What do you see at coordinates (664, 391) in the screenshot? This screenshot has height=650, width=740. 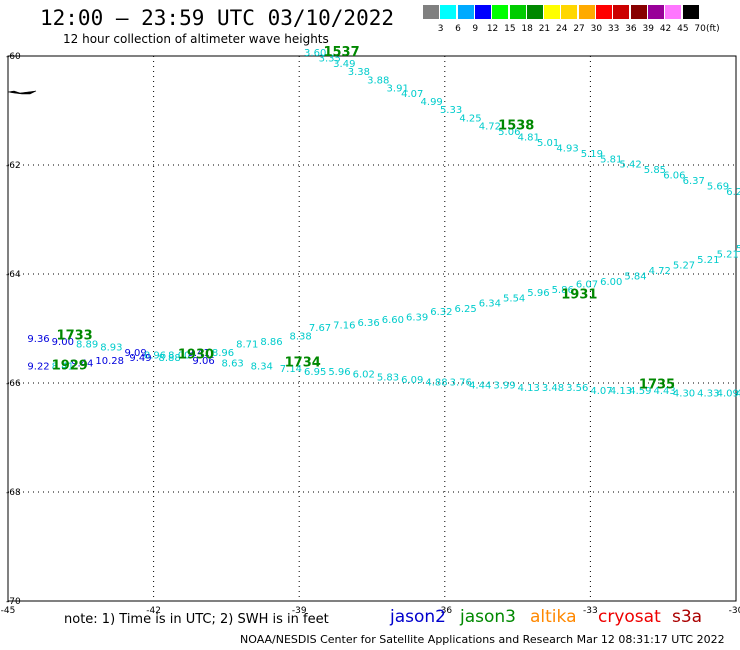 I see `swh-value-label: 4.43` at bounding box center [664, 391].